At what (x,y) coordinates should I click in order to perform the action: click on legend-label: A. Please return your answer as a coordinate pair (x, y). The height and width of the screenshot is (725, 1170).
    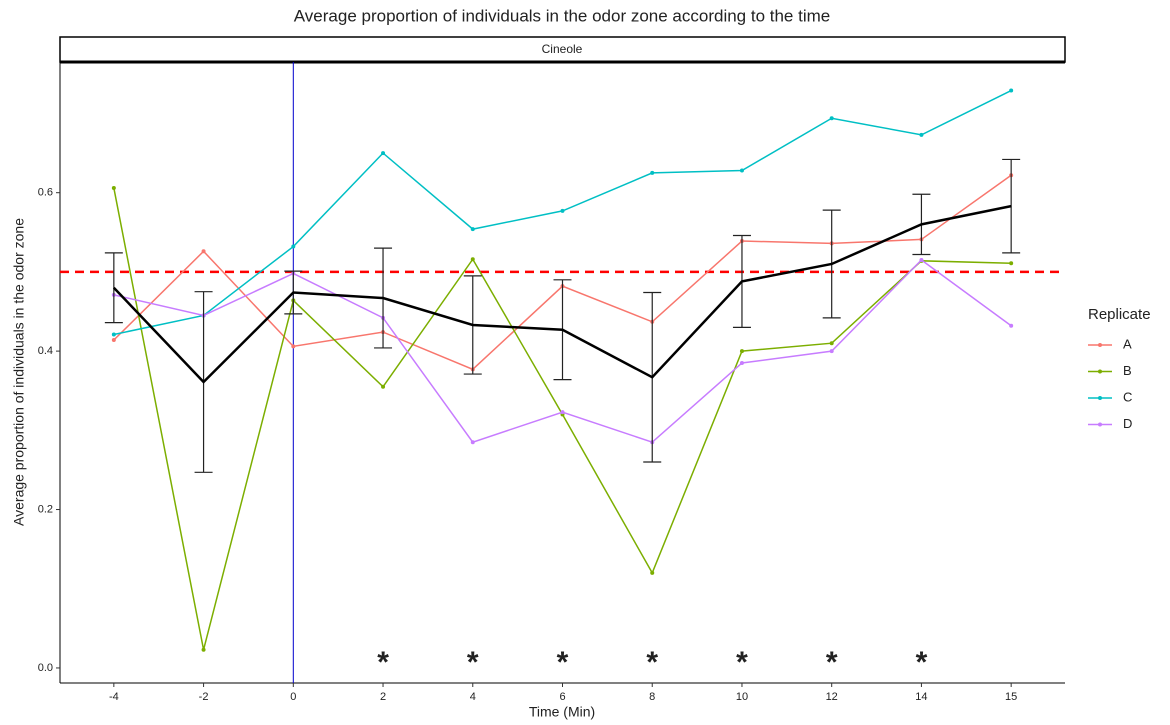
    Looking at the image, I should click on (1127, 343).